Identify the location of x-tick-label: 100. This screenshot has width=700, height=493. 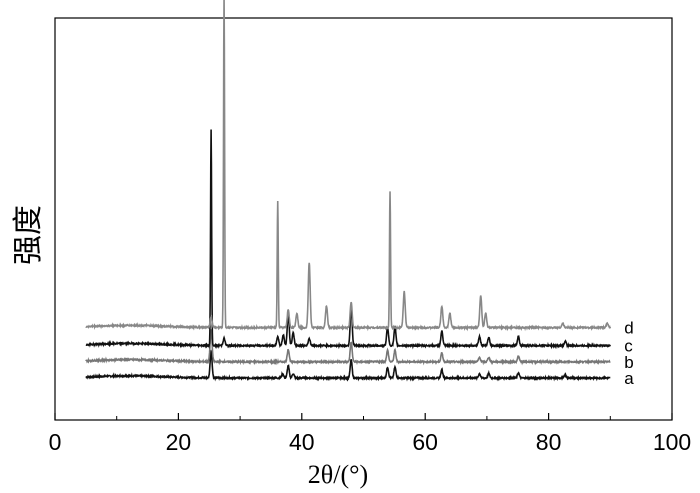
(672, 442).